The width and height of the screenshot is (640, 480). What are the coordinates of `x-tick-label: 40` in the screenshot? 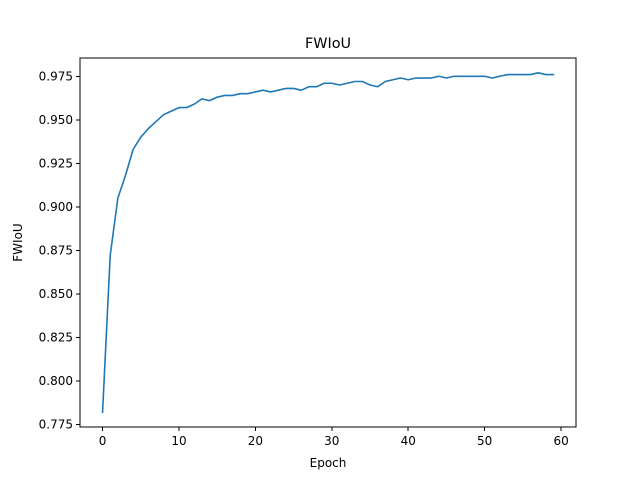 It's located at (408, 441).